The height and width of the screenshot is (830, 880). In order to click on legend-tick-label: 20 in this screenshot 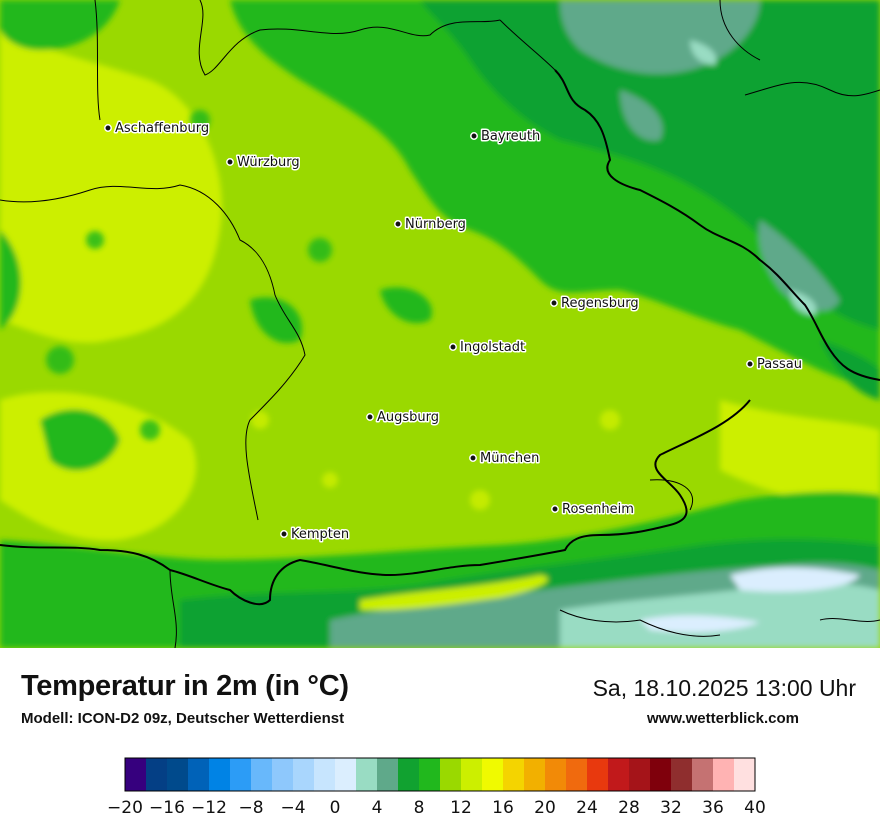, I will do `click(545, 808)`.